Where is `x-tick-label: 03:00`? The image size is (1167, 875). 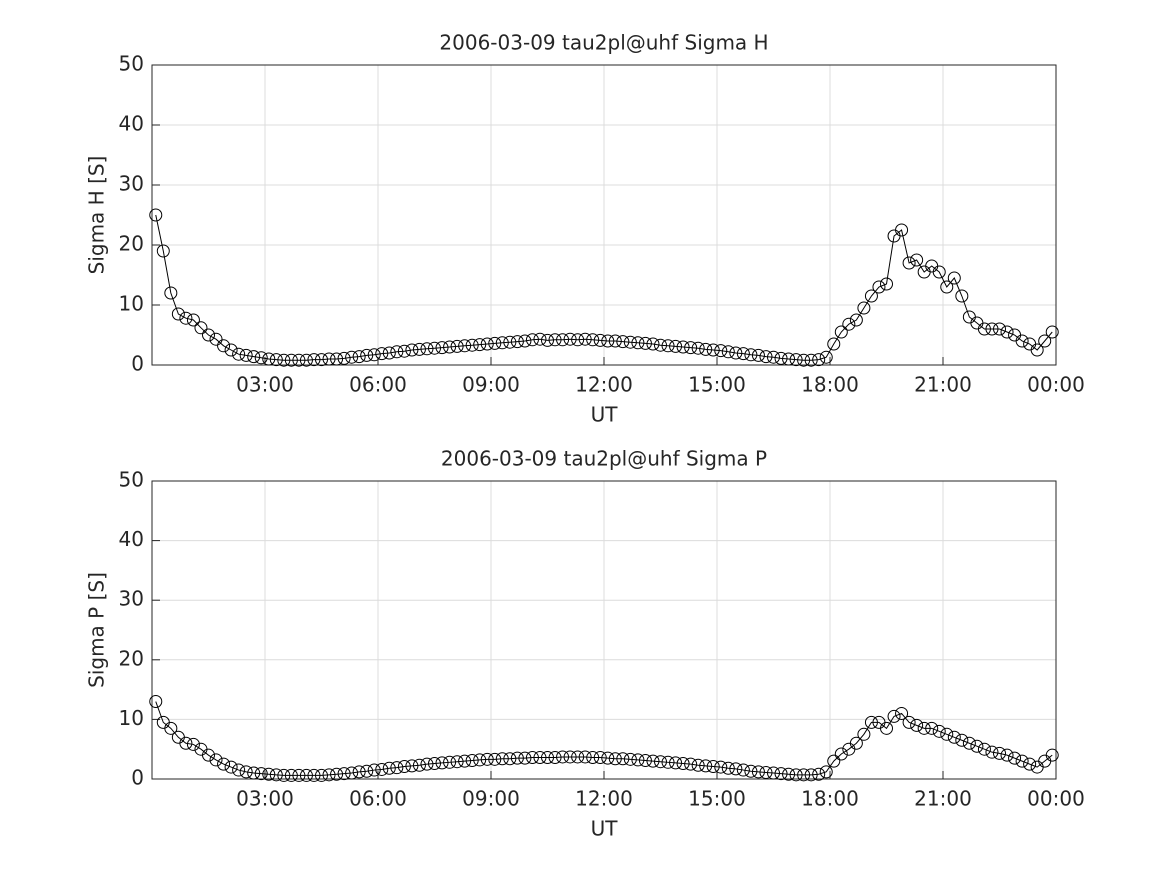 x-tick-label: 03:00 is located at coordinates (265, 799).